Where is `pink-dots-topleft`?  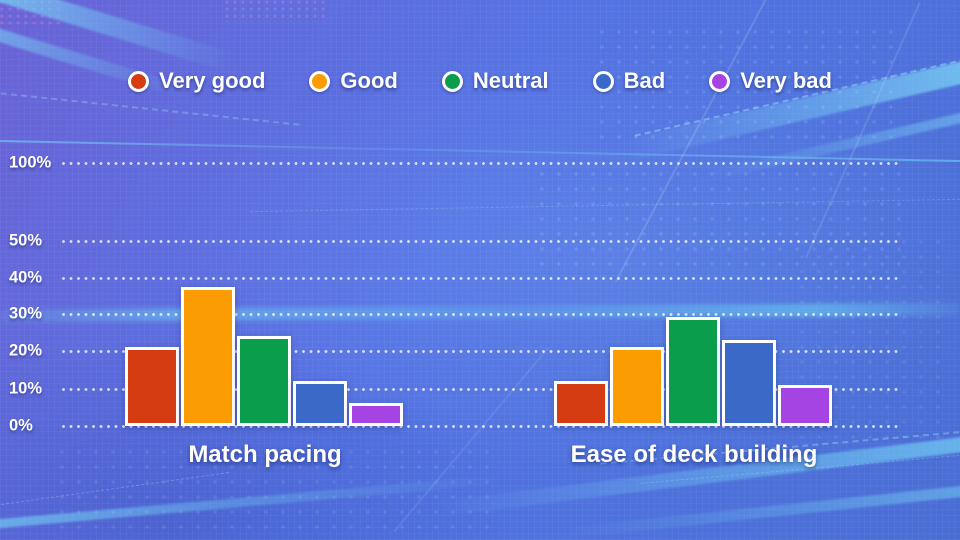 pink-dots-topleft is located at coordinates (31, 13).